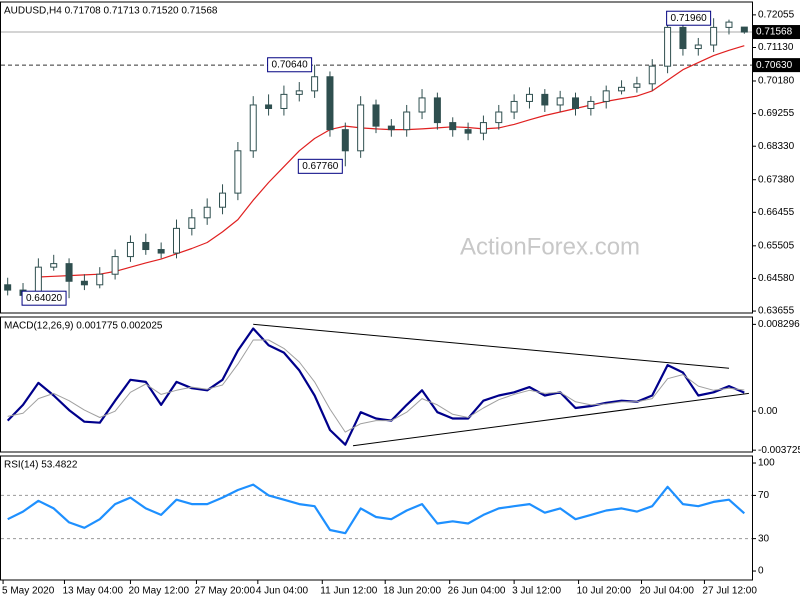 Image resolution: width=800 pixels, height=600 pixels. Describe the element at coordinates (412, 591) in the screenshot. I see `x-tick-label: 18 Jun 20:00` at that location.